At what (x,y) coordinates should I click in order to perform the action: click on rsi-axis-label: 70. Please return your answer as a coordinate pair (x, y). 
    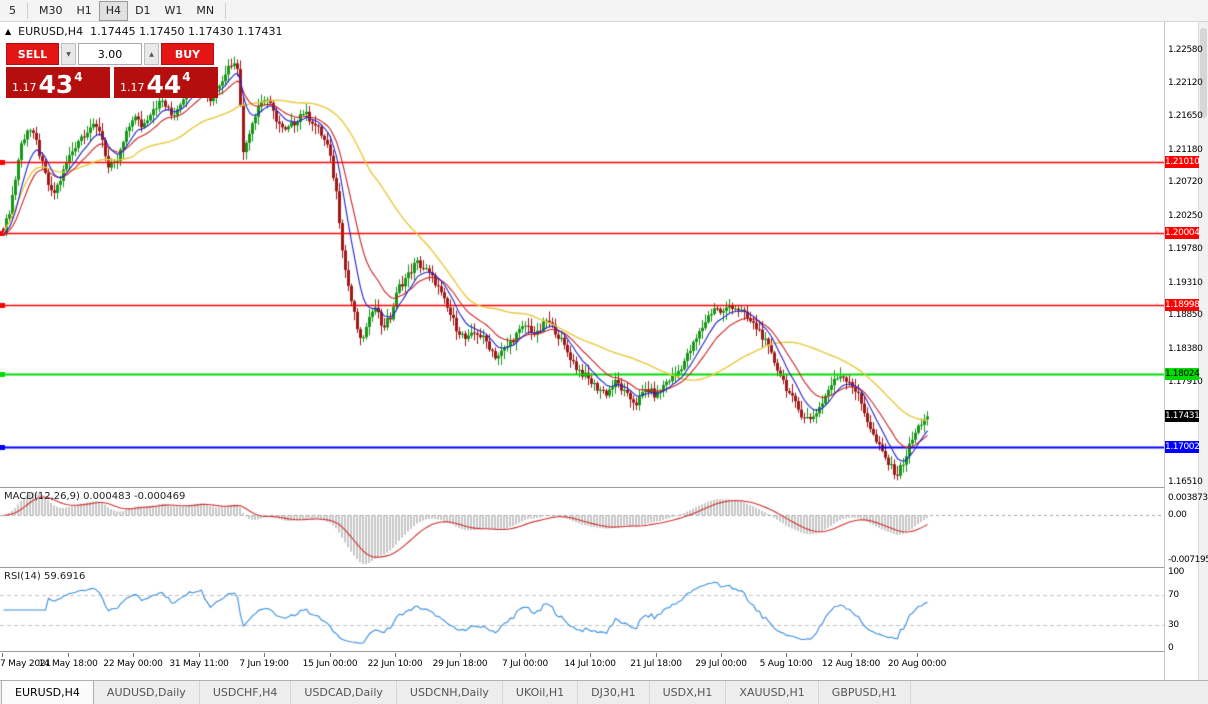
    Looking at the image, I should click on (1173, 594).